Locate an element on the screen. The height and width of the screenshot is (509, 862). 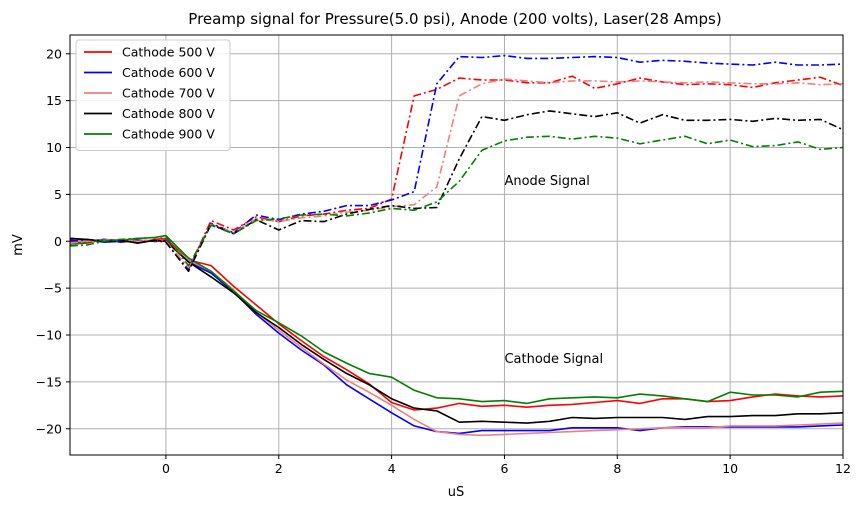
annotation-text: Cathode Signal is located at coordinates (553, 359).